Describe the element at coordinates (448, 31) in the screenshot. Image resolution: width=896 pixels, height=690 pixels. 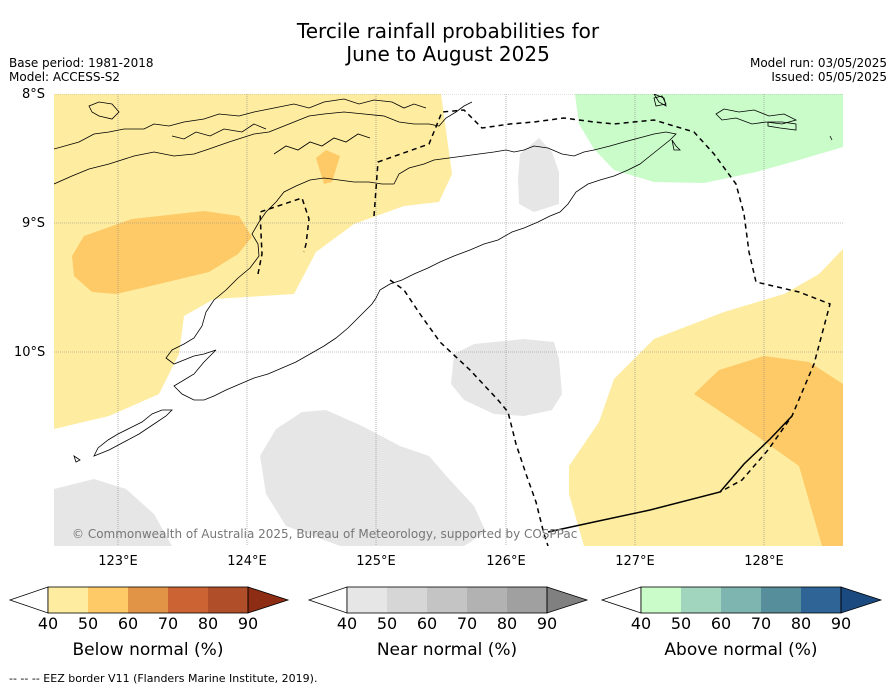
I see `title-line-1: Tercile rainfall probabilities for` at that location.